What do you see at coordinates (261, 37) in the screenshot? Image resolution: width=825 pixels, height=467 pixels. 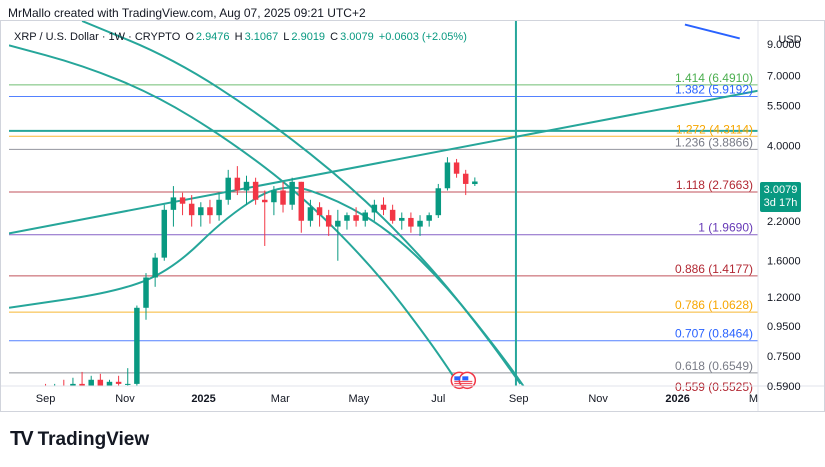 I see `high-value: 3.1067` at bounding box center [261, 37].